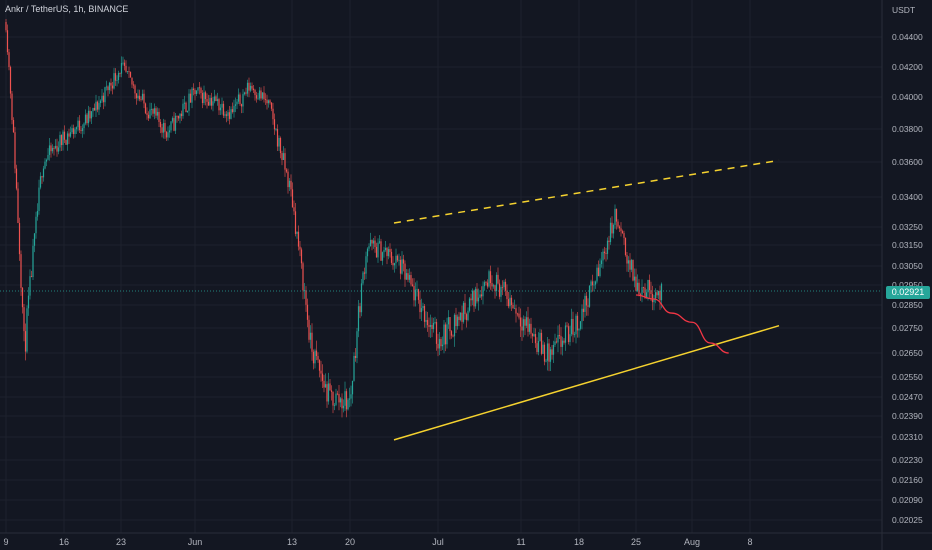 This screenshot has width=932, height=550. I want to click on price-tick-label: 0.02850, so click(907, 305).